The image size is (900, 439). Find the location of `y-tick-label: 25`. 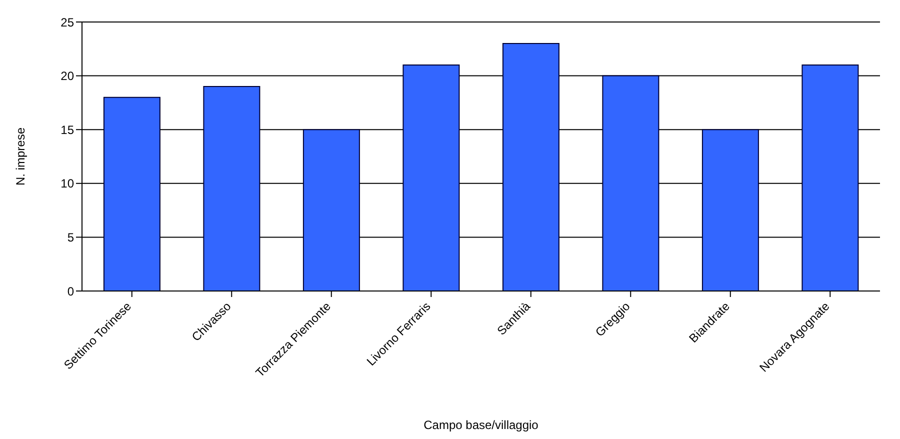

y-tick-label: 25 is located at coordinates (67, 22).